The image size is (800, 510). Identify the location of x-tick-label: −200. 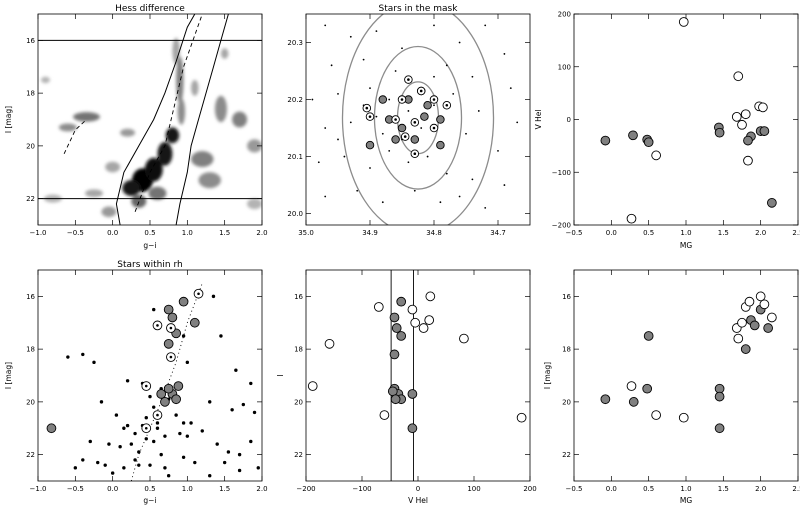
(305, 489).